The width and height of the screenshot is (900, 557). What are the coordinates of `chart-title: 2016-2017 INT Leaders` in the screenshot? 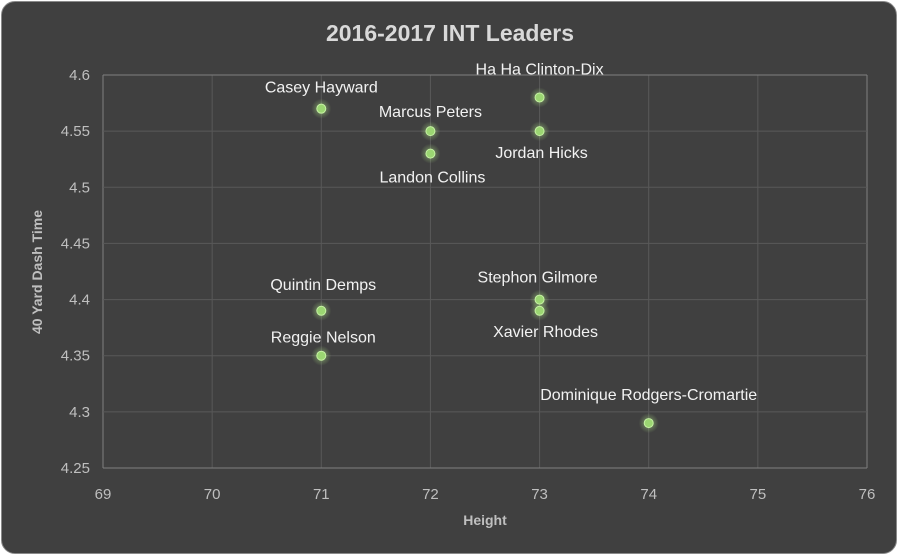 It's located at (450, 33).